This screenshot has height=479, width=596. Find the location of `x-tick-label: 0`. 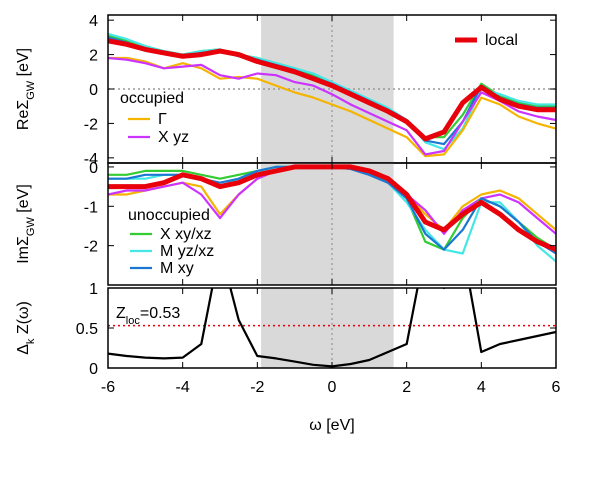

x-tick-label: 0 is located at coordinates (332, 387).